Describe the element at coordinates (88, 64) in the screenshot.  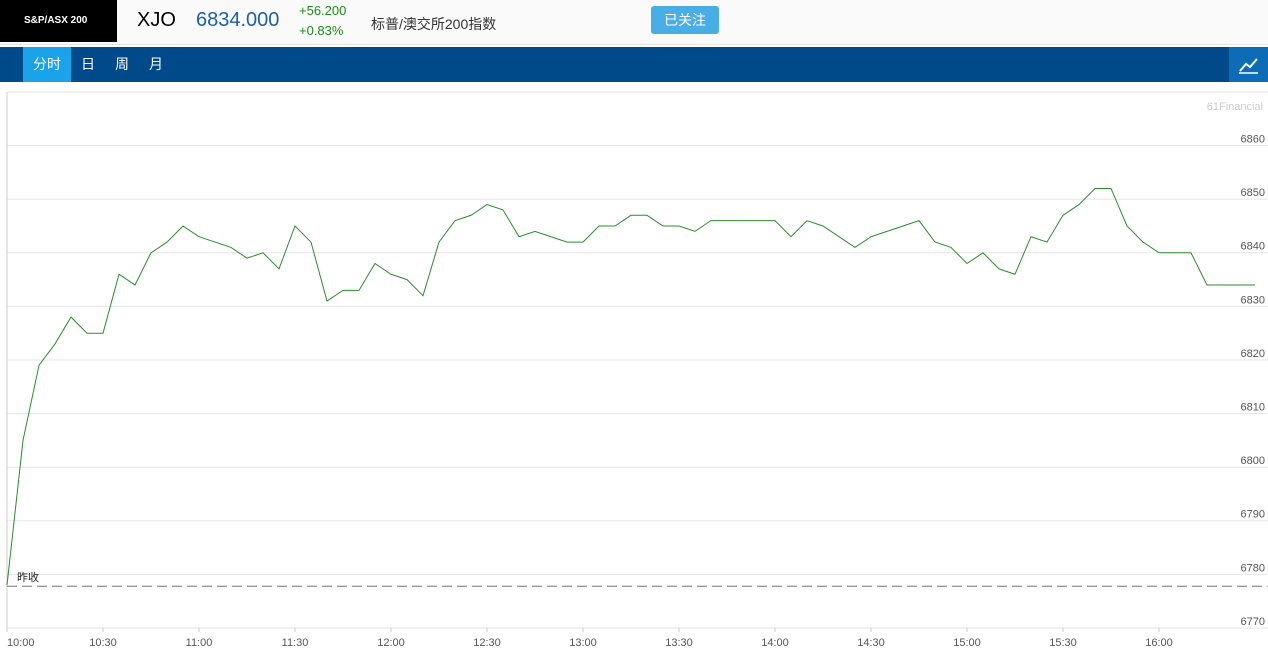
I see `tab: 日` at that location.